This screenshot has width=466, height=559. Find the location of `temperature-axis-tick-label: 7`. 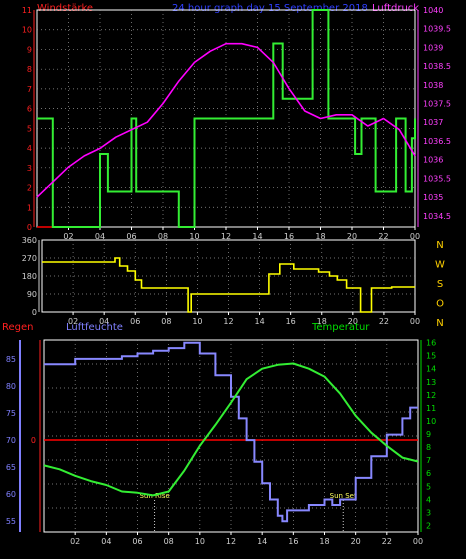

temperature-axis-tick-label: 7 is located at coordinates (428, 460).